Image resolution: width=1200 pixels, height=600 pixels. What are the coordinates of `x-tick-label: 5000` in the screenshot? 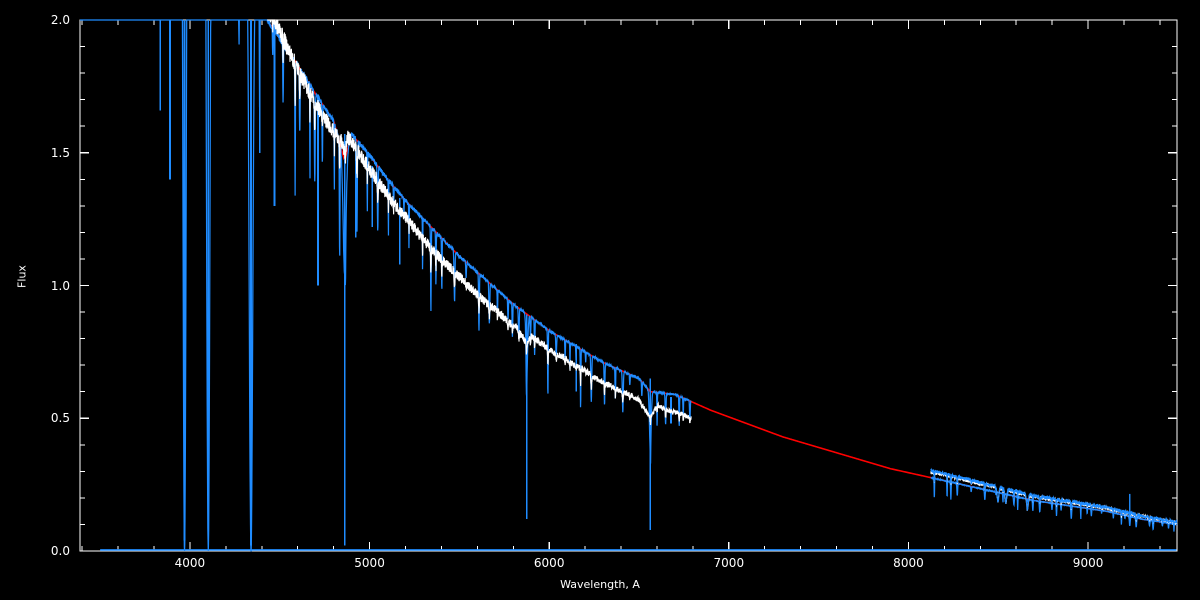 It's located at (369, 563).